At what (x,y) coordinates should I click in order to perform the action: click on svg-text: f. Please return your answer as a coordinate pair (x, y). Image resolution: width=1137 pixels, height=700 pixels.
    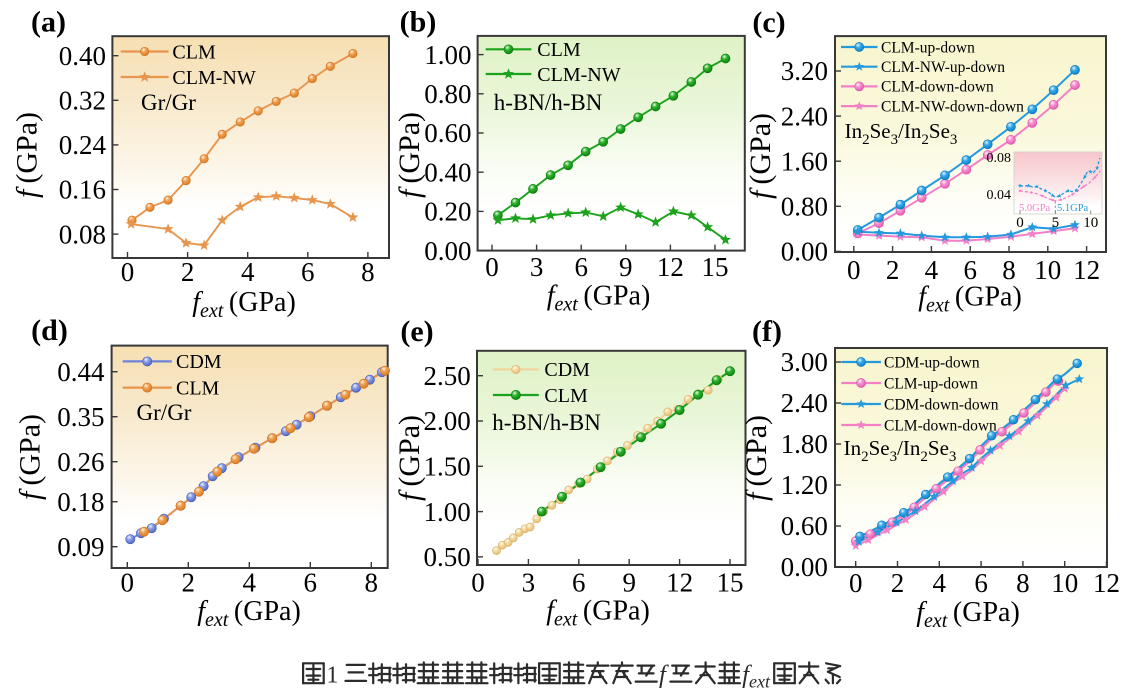
    Looking at the image, I should click on (664, 675).